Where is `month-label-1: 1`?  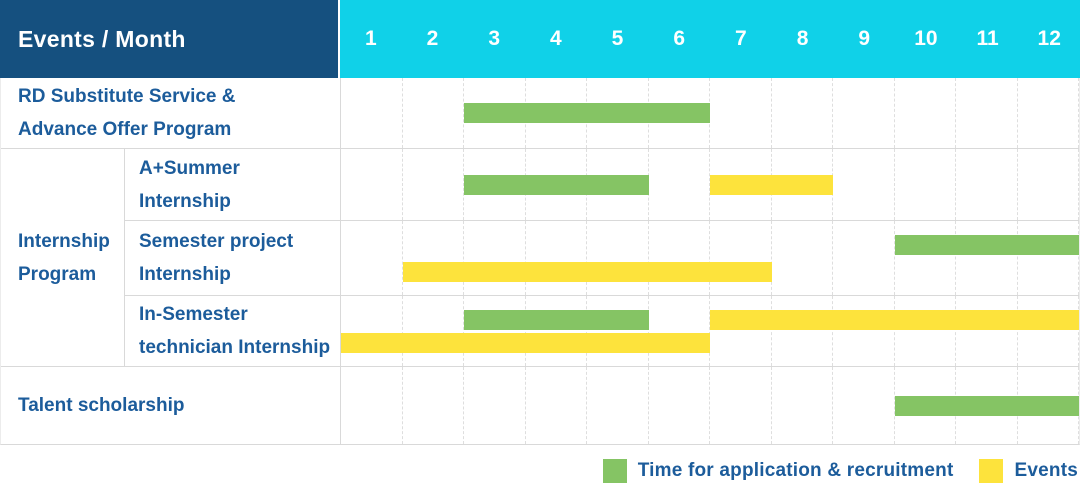
month-label-1: 1 is located at coordinates (370, 38).